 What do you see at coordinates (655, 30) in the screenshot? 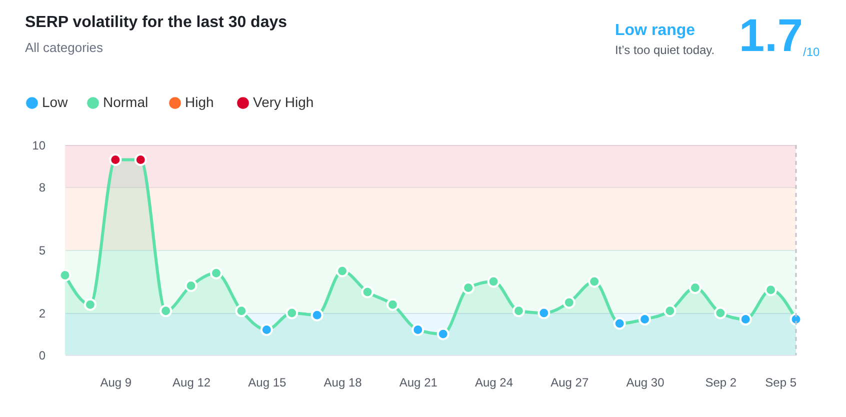
I see `text: Low range` at bounding box center [655, 30].